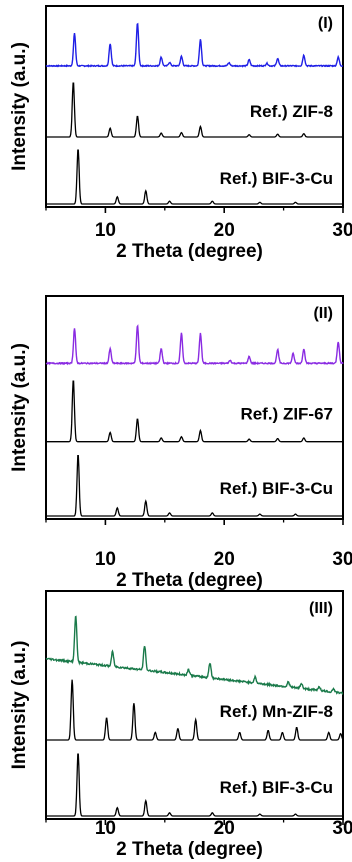  I want to click on panel-label: (I), so click(325, 23).